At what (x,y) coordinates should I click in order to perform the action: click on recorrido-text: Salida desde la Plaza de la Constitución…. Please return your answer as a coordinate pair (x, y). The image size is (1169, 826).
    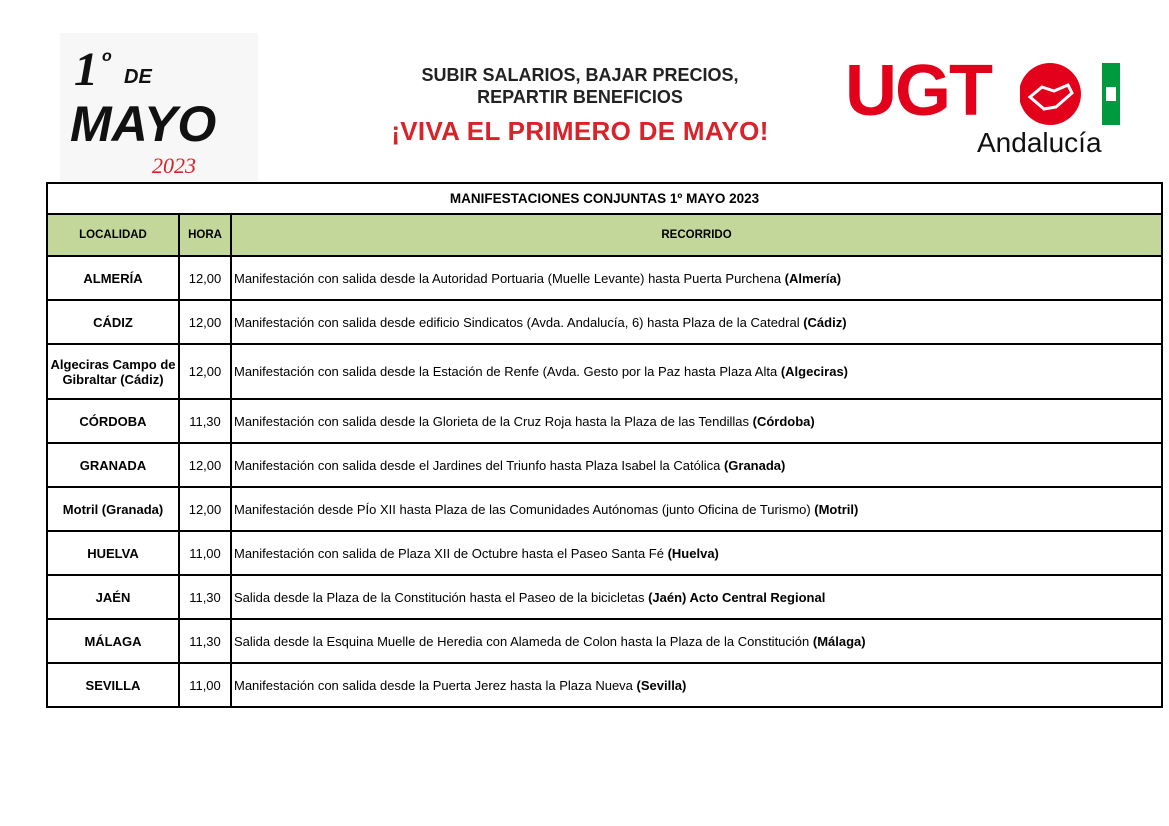
    Looking at the image, I should click on (441, 597).